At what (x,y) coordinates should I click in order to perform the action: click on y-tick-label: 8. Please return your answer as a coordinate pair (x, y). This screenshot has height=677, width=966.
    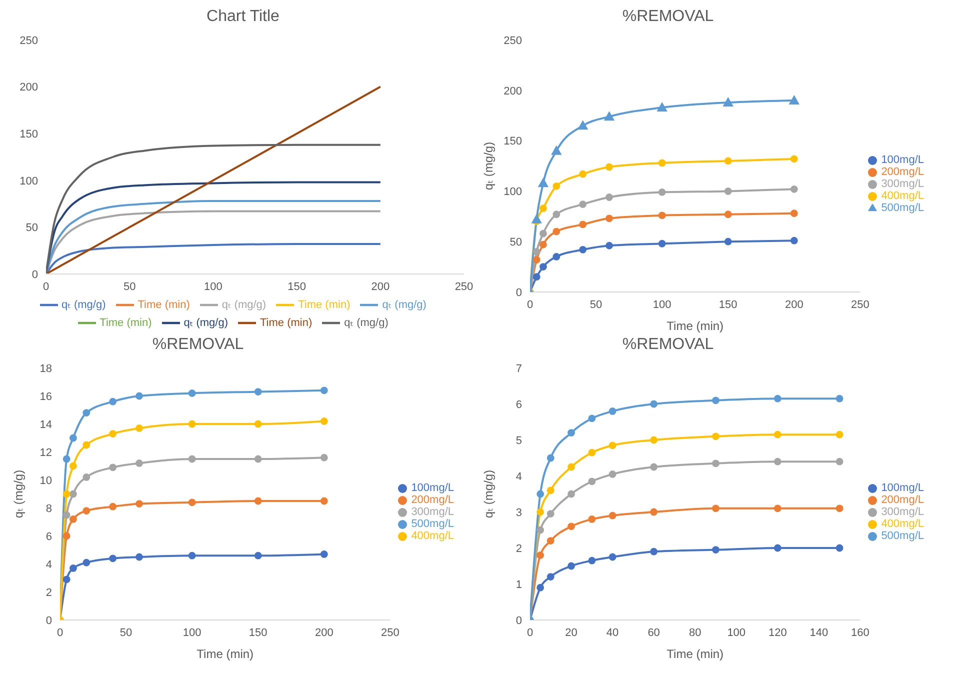
    Looking at the image, I should click on (49, 508).